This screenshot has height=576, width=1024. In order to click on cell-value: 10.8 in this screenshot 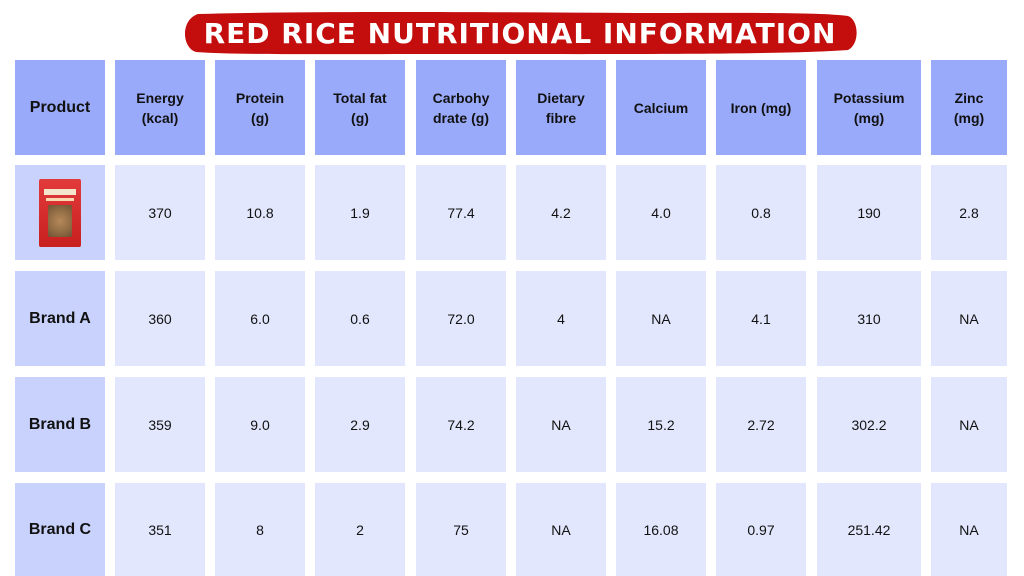, I will do `click(260, 212)`.